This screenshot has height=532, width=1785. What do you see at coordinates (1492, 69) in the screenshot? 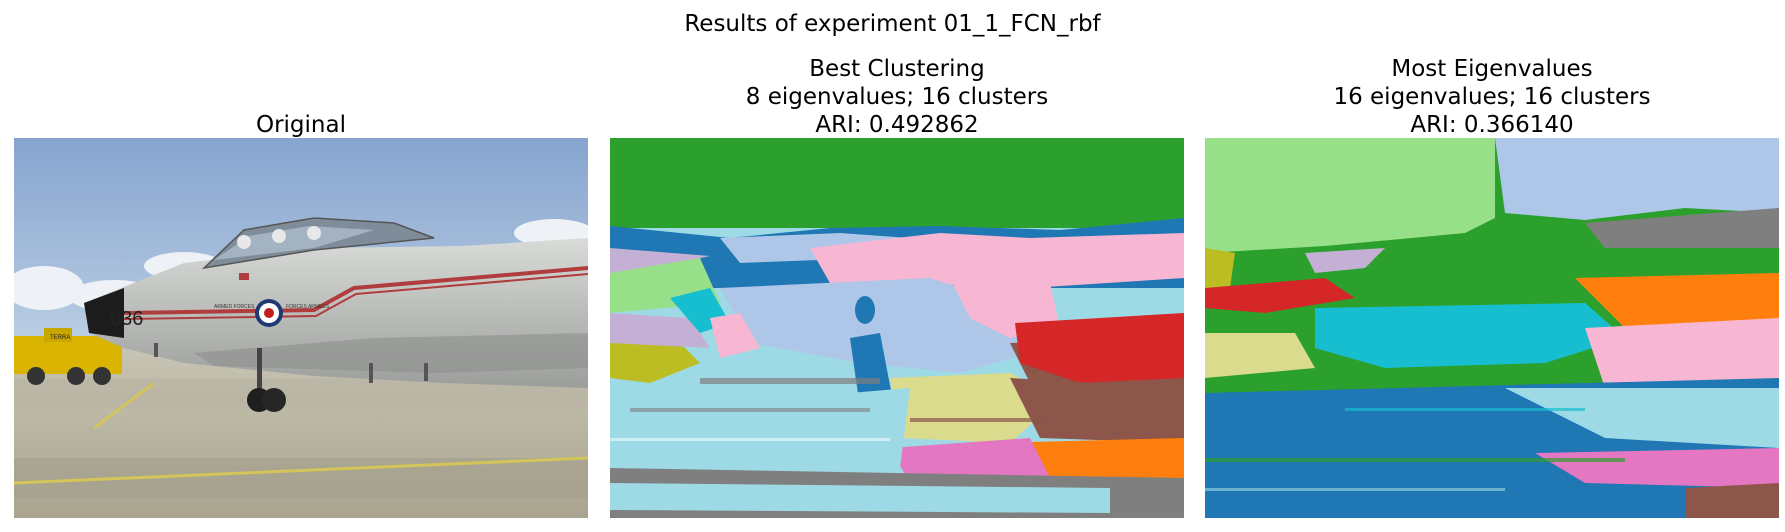
I see `panel-title-line: Most Eigenvalues` at bounding box center [1492, 69].